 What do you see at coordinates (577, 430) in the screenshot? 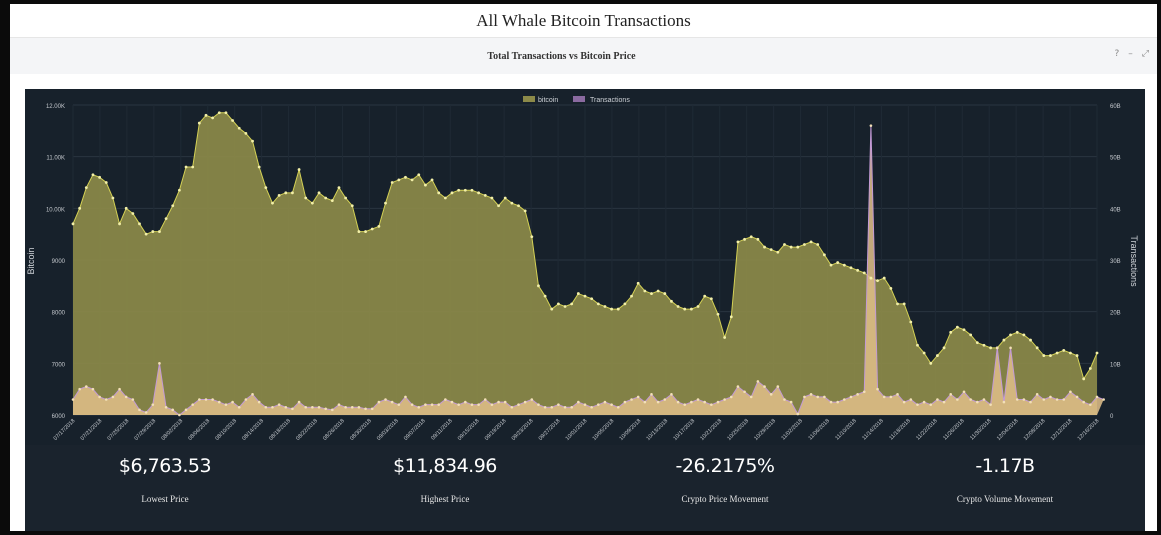
I see `x-tick-label: 10/01/2018` at bounding box center [577, 430].